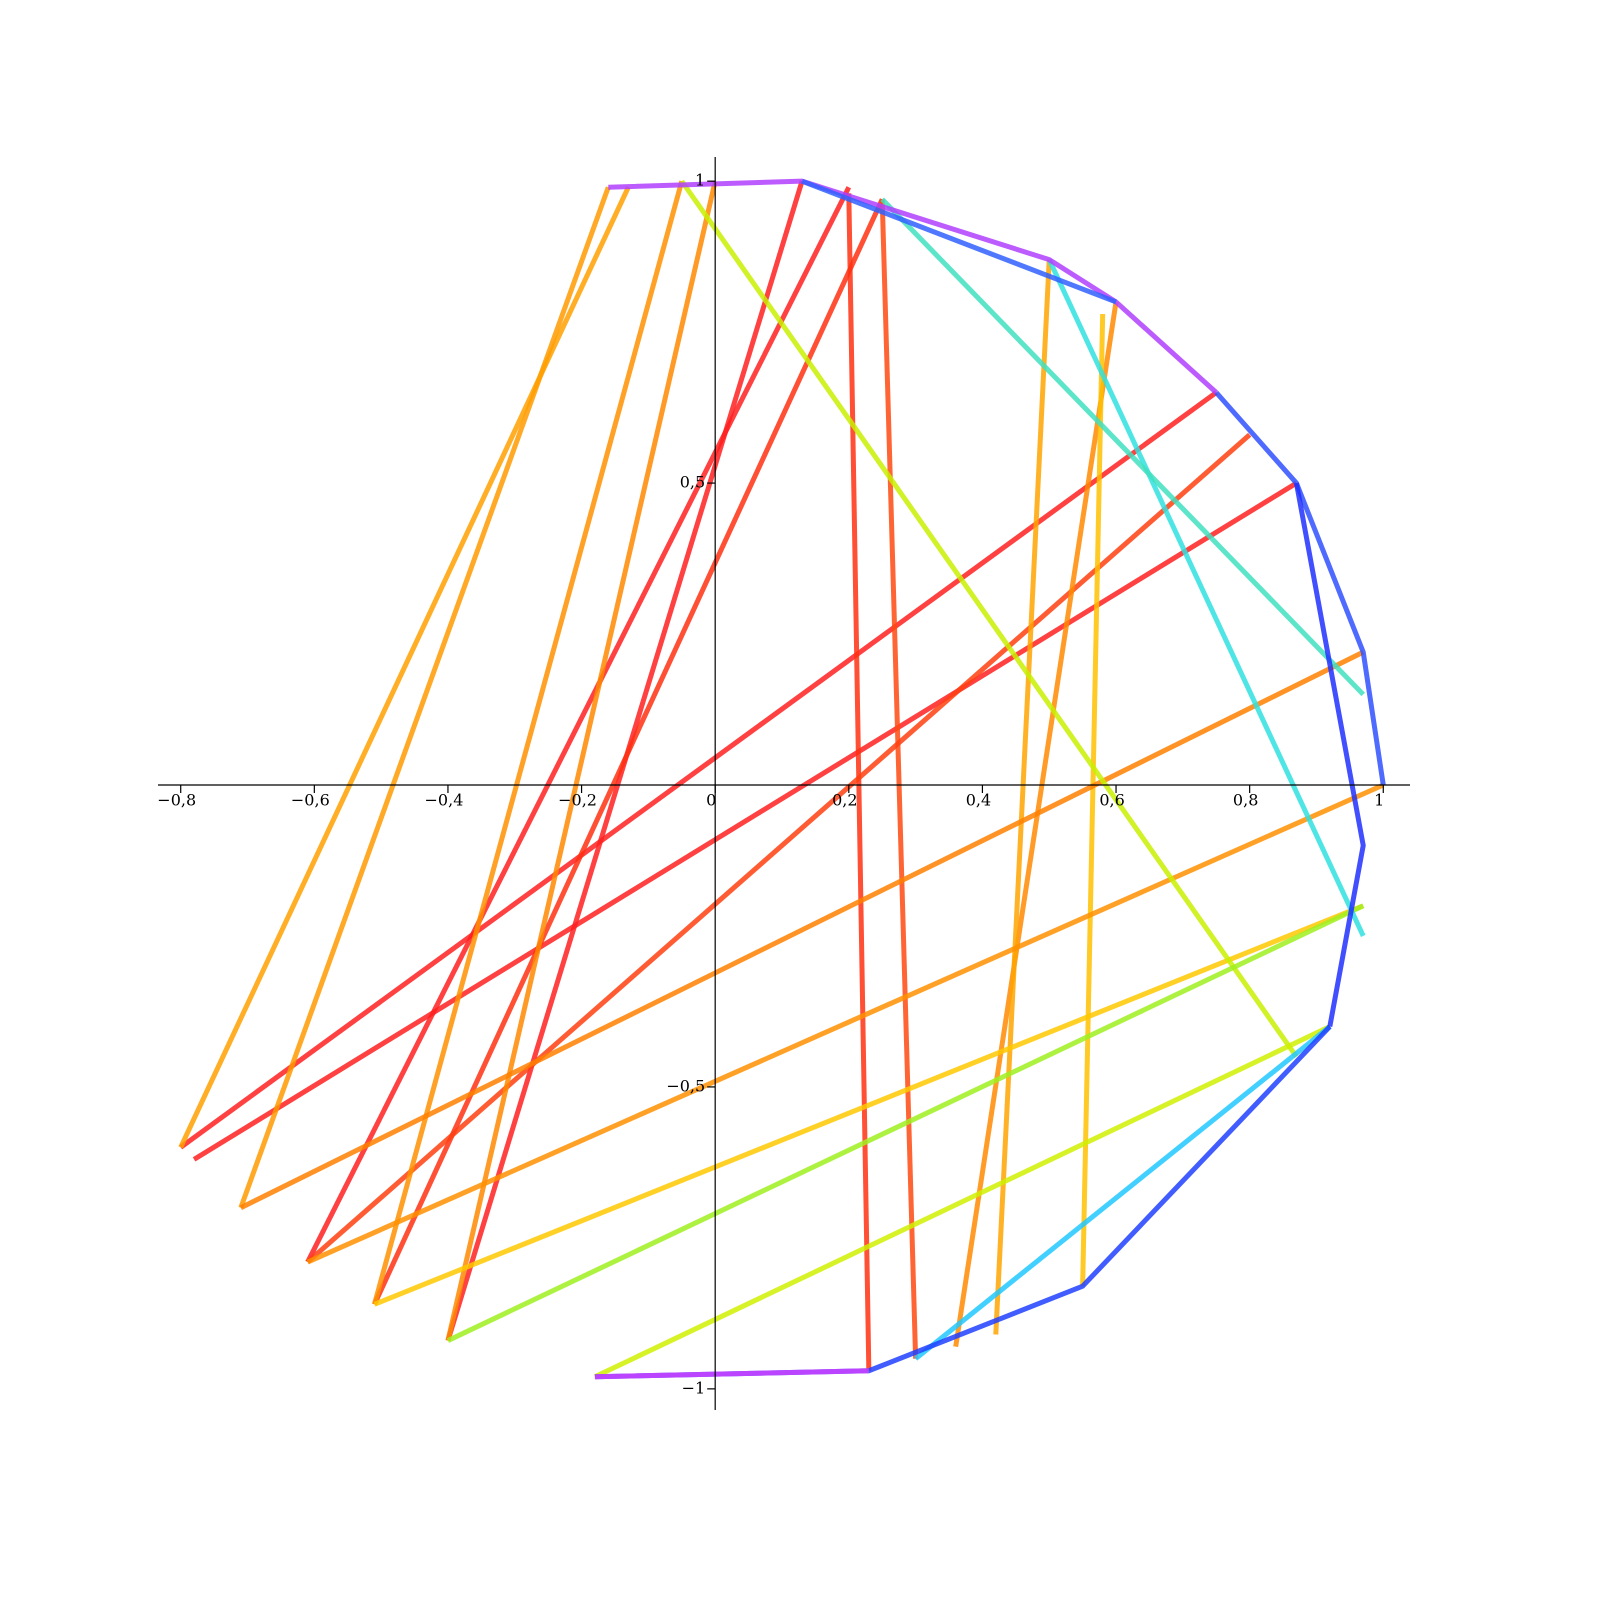 The height and width of the screenshot is (1600, 1600). What do you see at coordinates (694, 1387) in the screenshot?
I see `y-tick-label: −1` at bounding box center [694, 1387].